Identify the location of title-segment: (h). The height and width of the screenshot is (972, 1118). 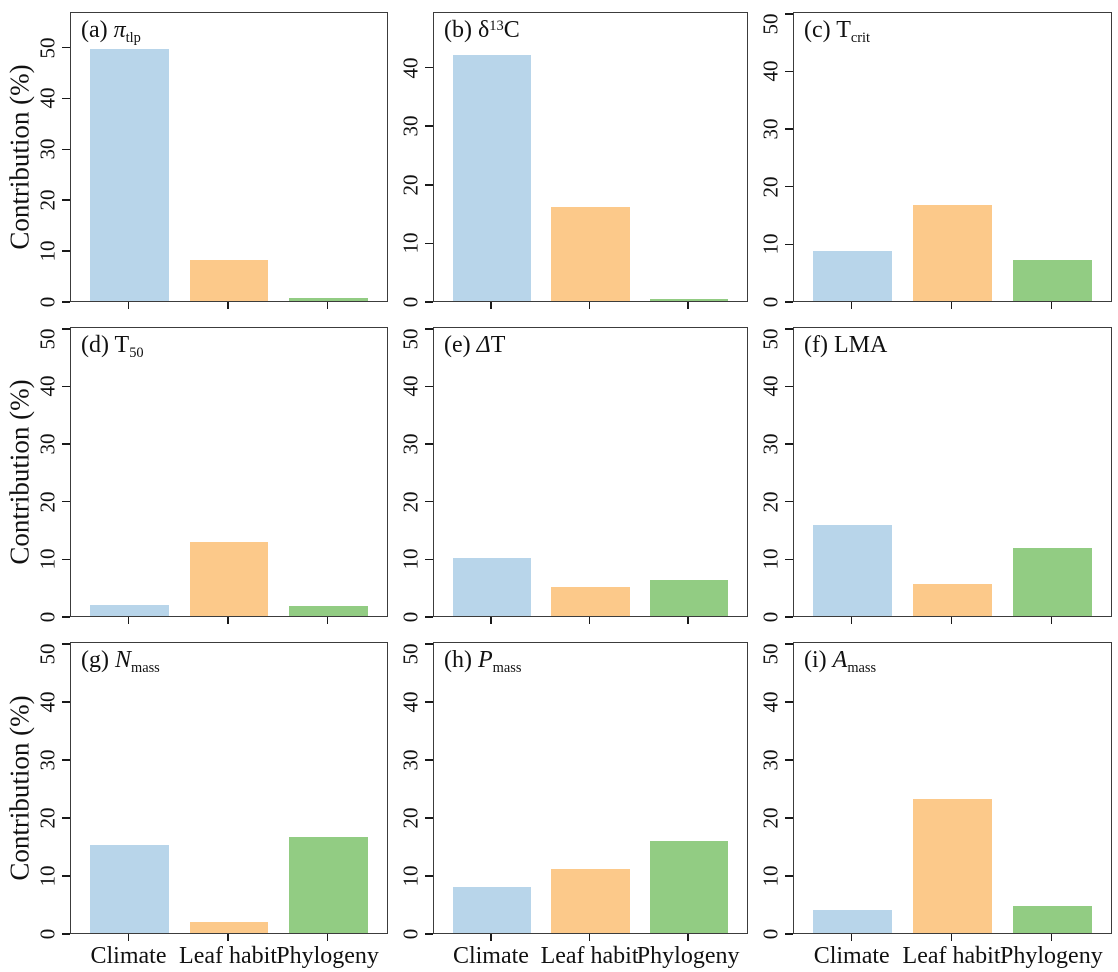
(461, 660).